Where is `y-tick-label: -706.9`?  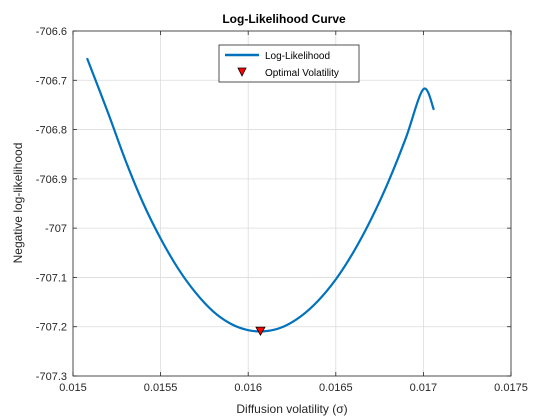 y-tick-label: -706.9 is located at coordinates (51, 180).